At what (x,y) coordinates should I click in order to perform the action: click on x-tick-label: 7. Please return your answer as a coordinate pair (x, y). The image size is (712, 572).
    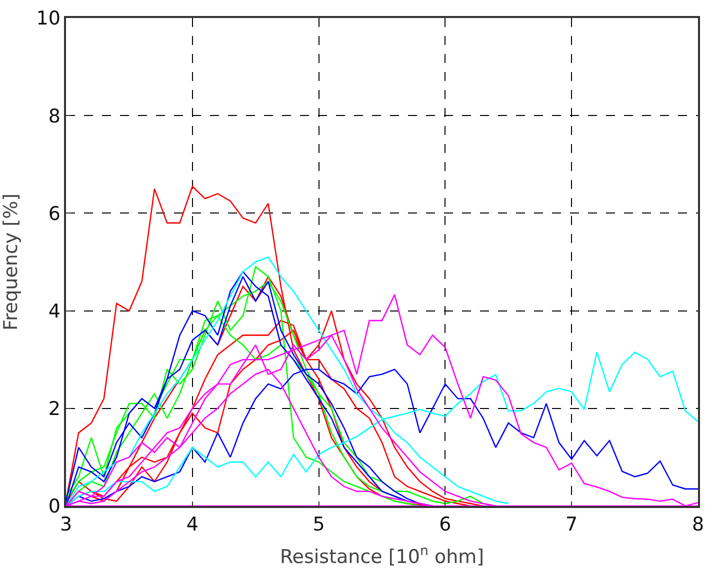
    Looking at the image, I should click on (572, 525).